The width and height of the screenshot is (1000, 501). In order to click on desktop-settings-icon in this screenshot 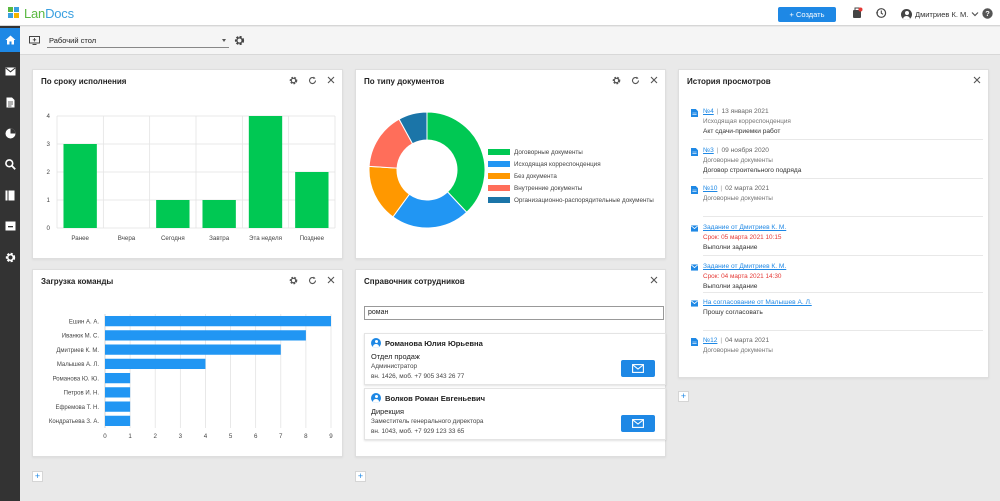, I will do `click(239, 40)`.